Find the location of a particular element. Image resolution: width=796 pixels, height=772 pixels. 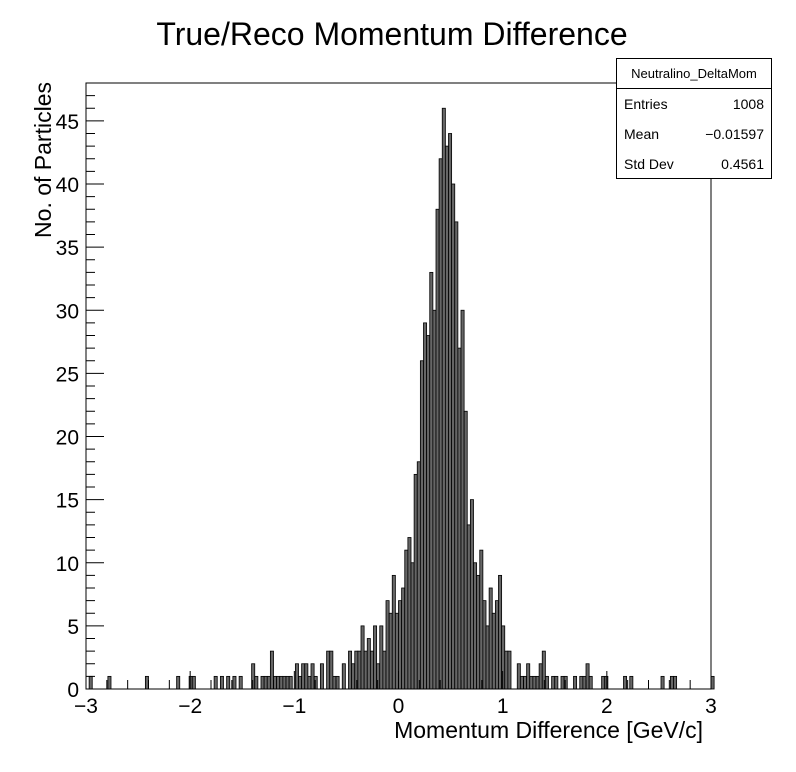

y-tick-label: 40 is located at coordinates (67, 185).